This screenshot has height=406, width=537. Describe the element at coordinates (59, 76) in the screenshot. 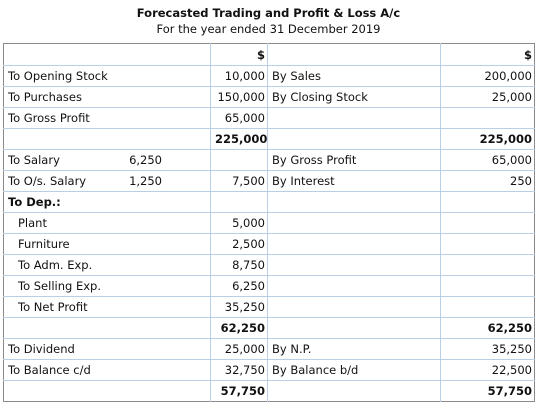

I see `account-label: To Opening Stock` at that location.